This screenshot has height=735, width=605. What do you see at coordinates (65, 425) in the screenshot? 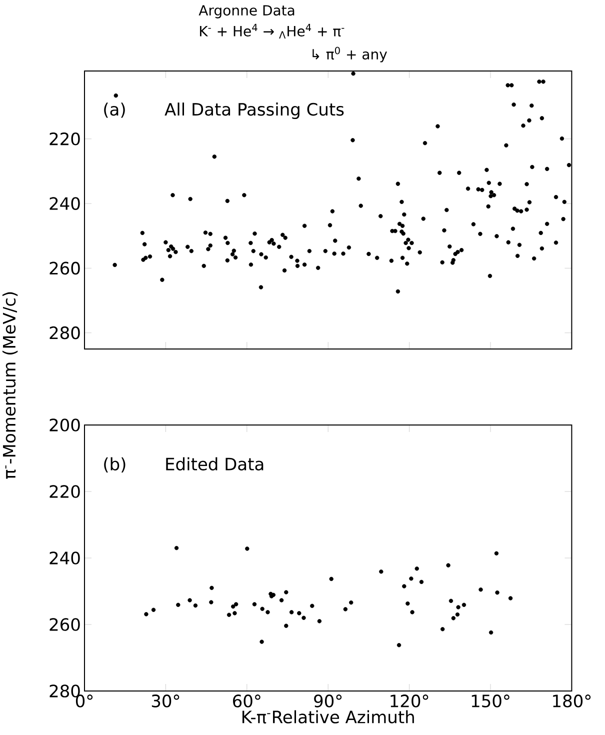
I see `y-tick-label: 200` at bounding box center [65, 425].